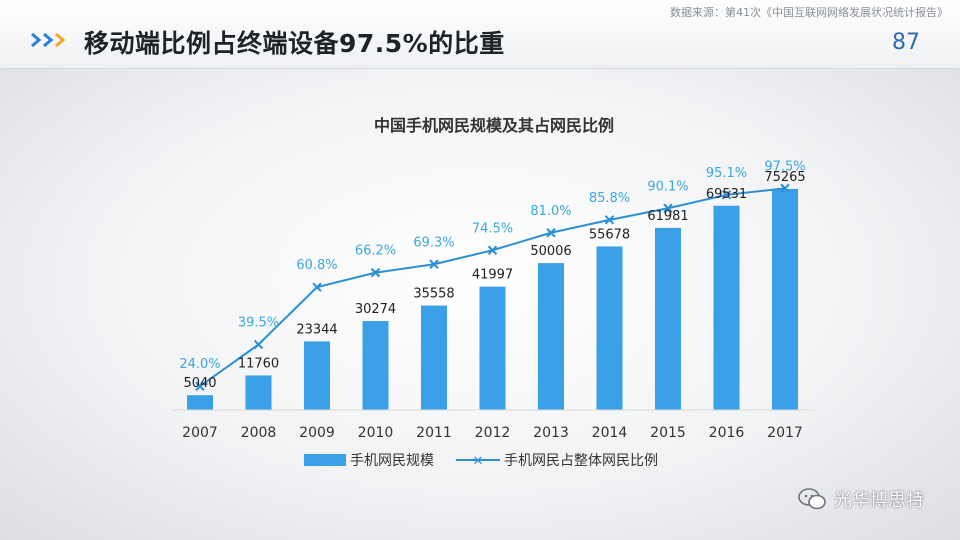 This screenshot has height=540, width=960. Describe the element at coordinates (478, 461) in the screenshot. I see `legend-line-marker: ✕` at that location.